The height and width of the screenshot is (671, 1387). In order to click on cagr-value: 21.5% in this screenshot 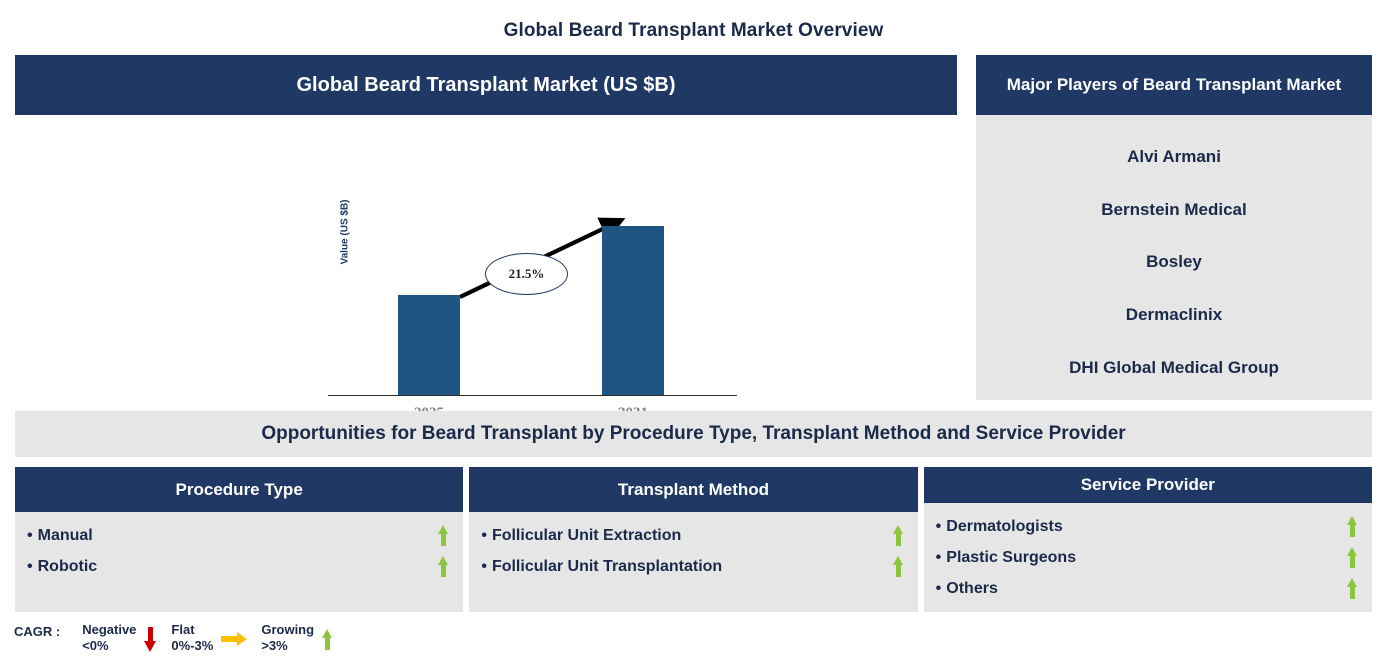, I will do `click(526, 273)`.